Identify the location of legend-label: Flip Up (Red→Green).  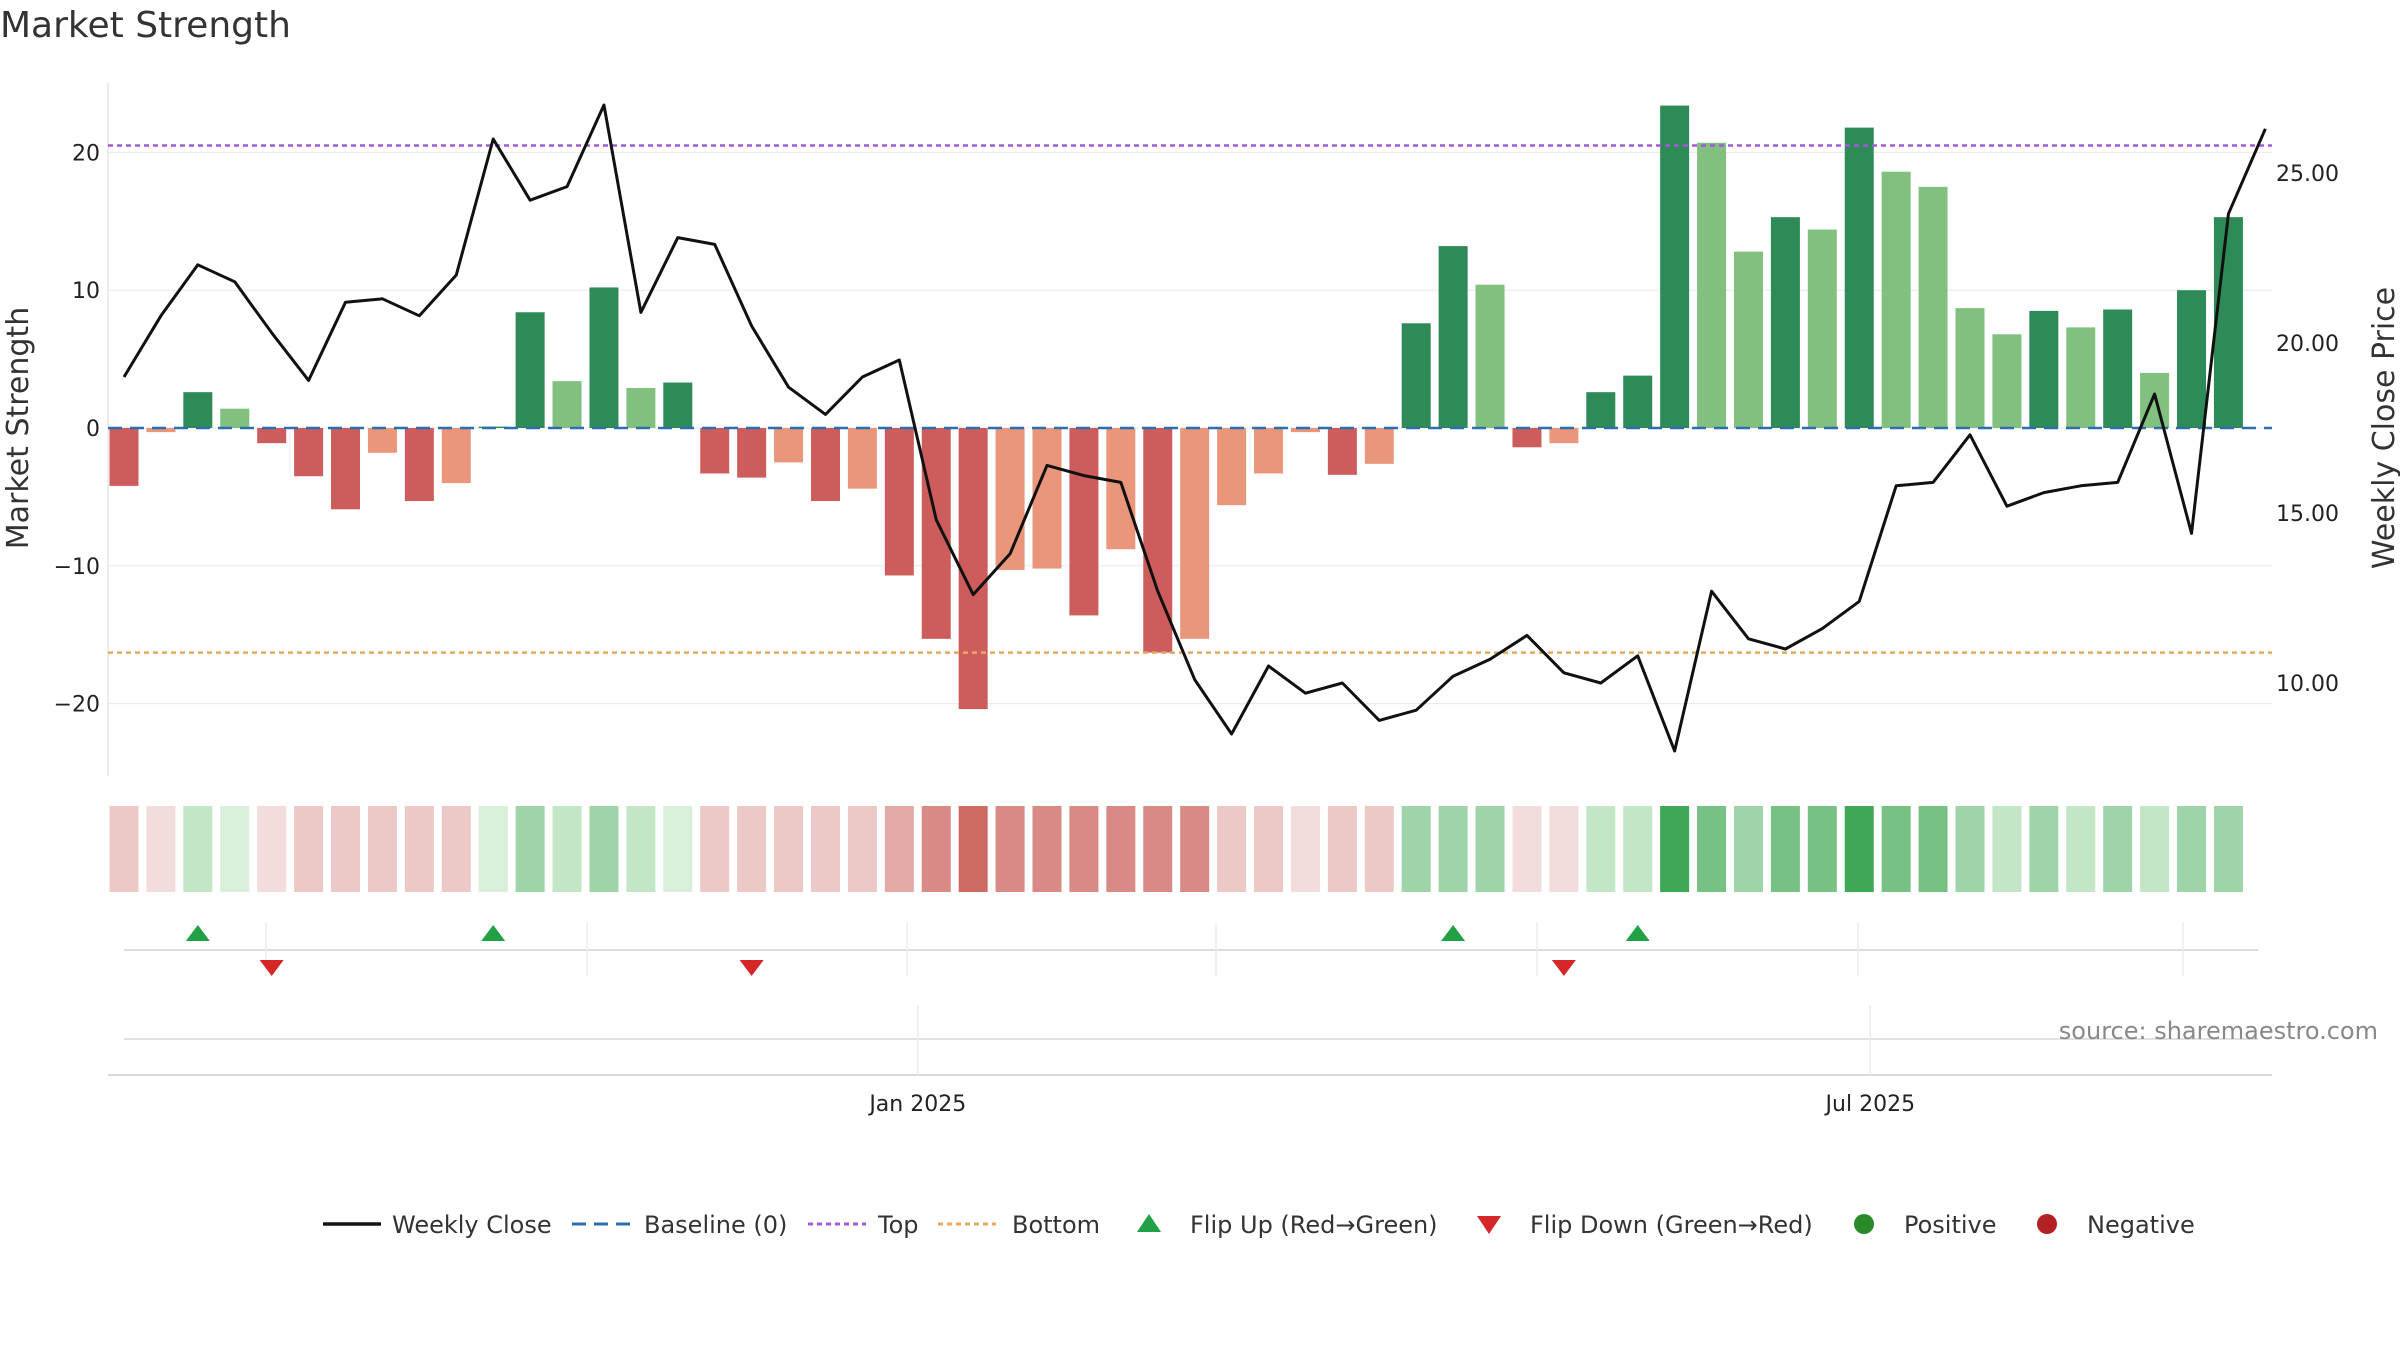
(1314, 1225).